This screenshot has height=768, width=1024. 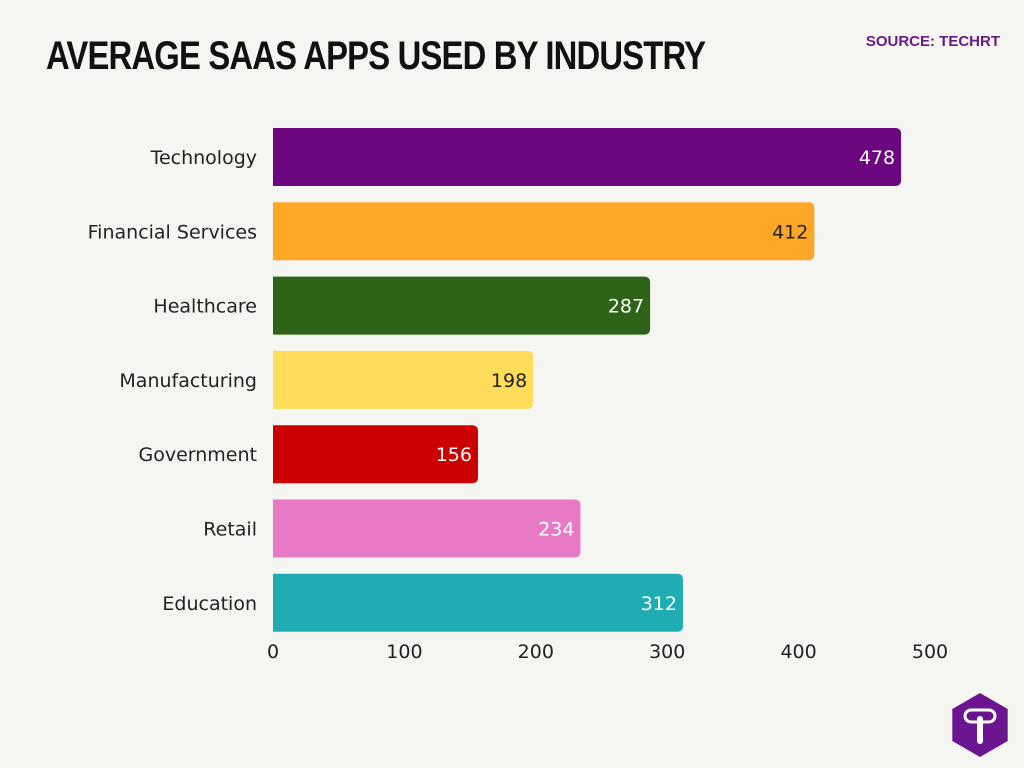 What do you see at coordinates (205, 307) in the screenshot?
I see `category-label: Healthcare` at bounding box center [205, 307].